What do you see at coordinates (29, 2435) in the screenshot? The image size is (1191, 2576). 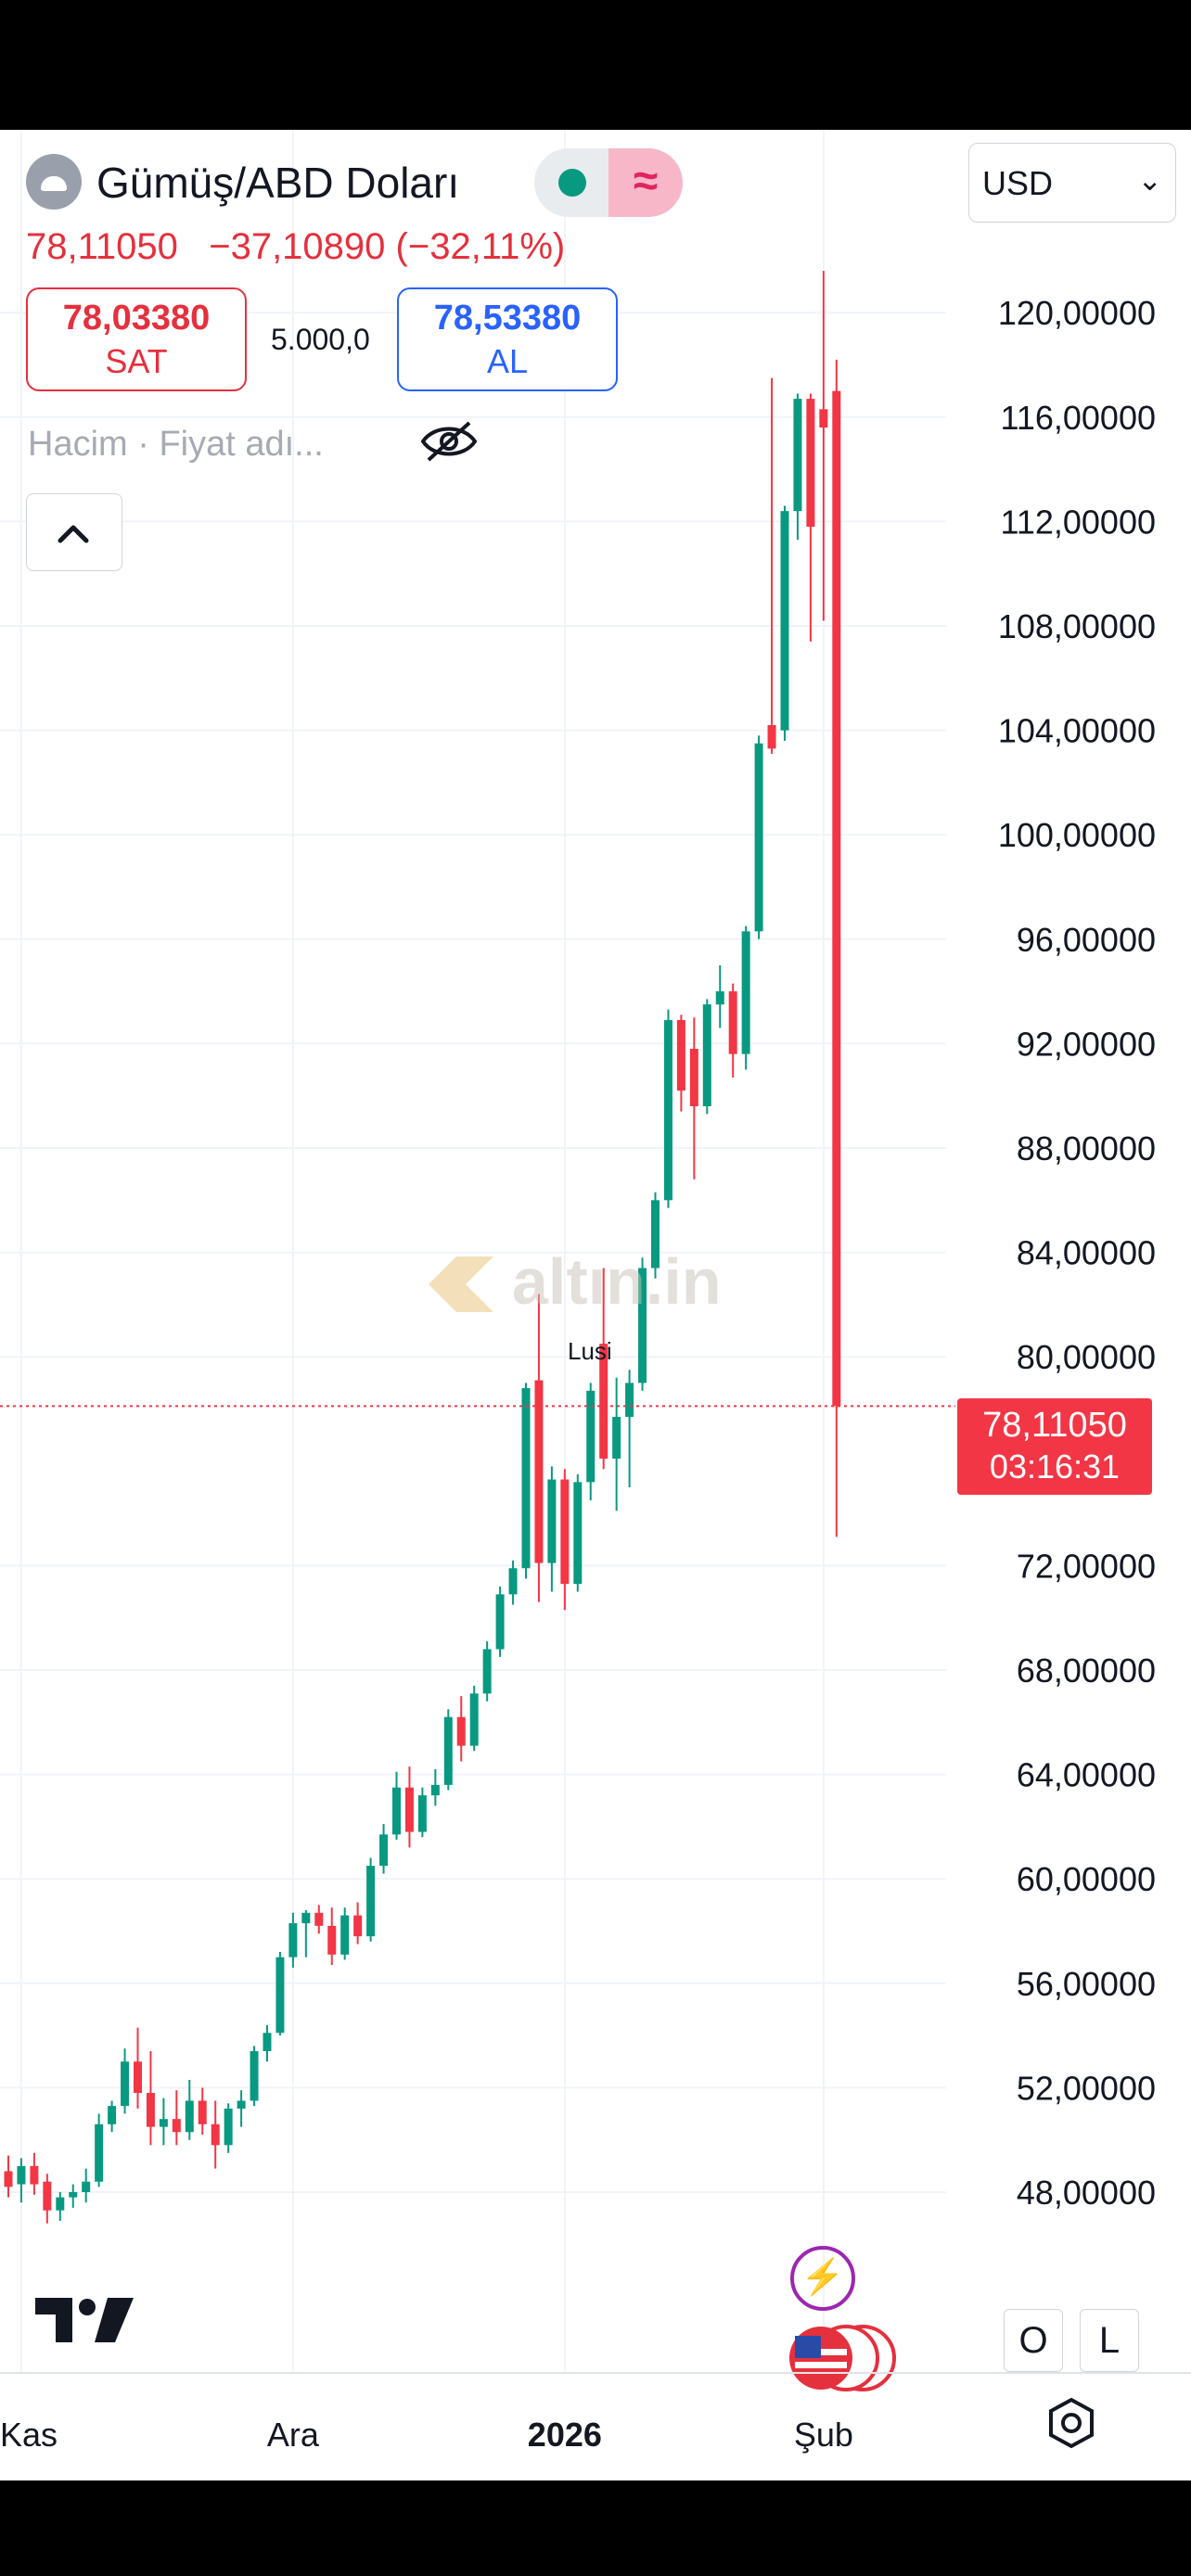 I see `x-axis-tick-label: Kas` at bounding box center [29, 2435].